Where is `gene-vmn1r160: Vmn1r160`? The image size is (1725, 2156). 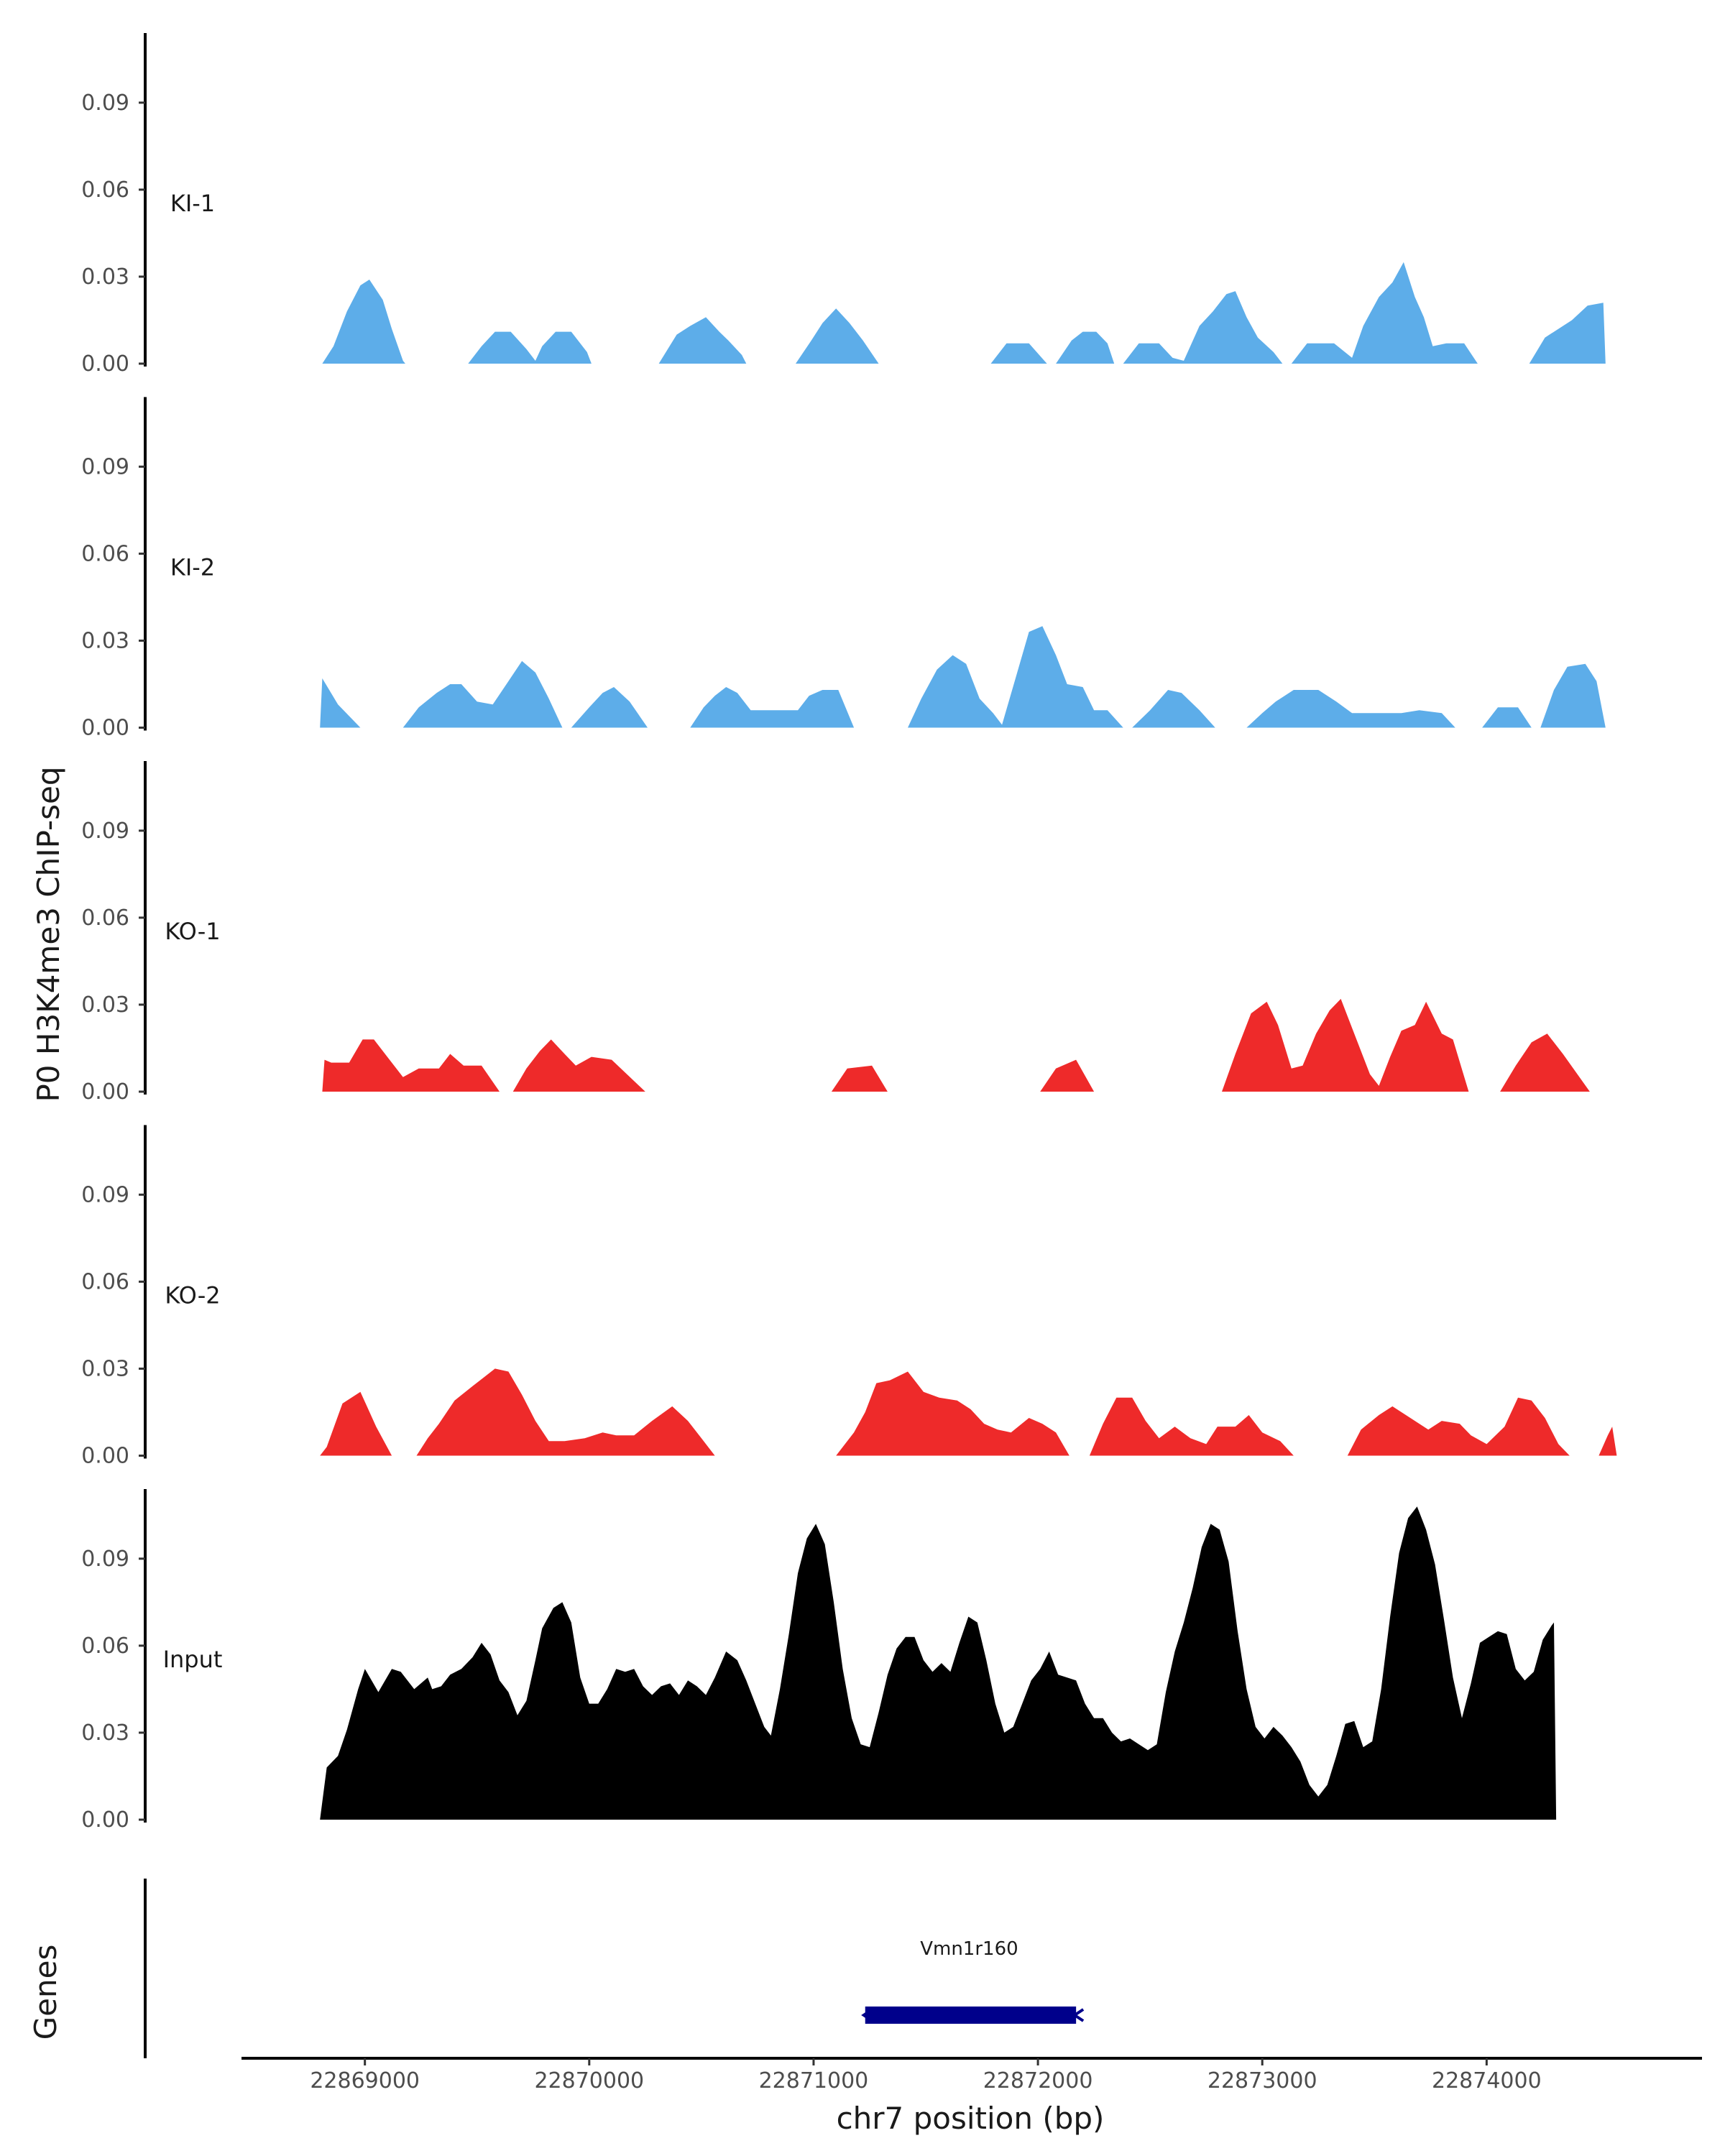 gene-vmn1r160: Vmn1r160 is located at coordinates (973, 1981).